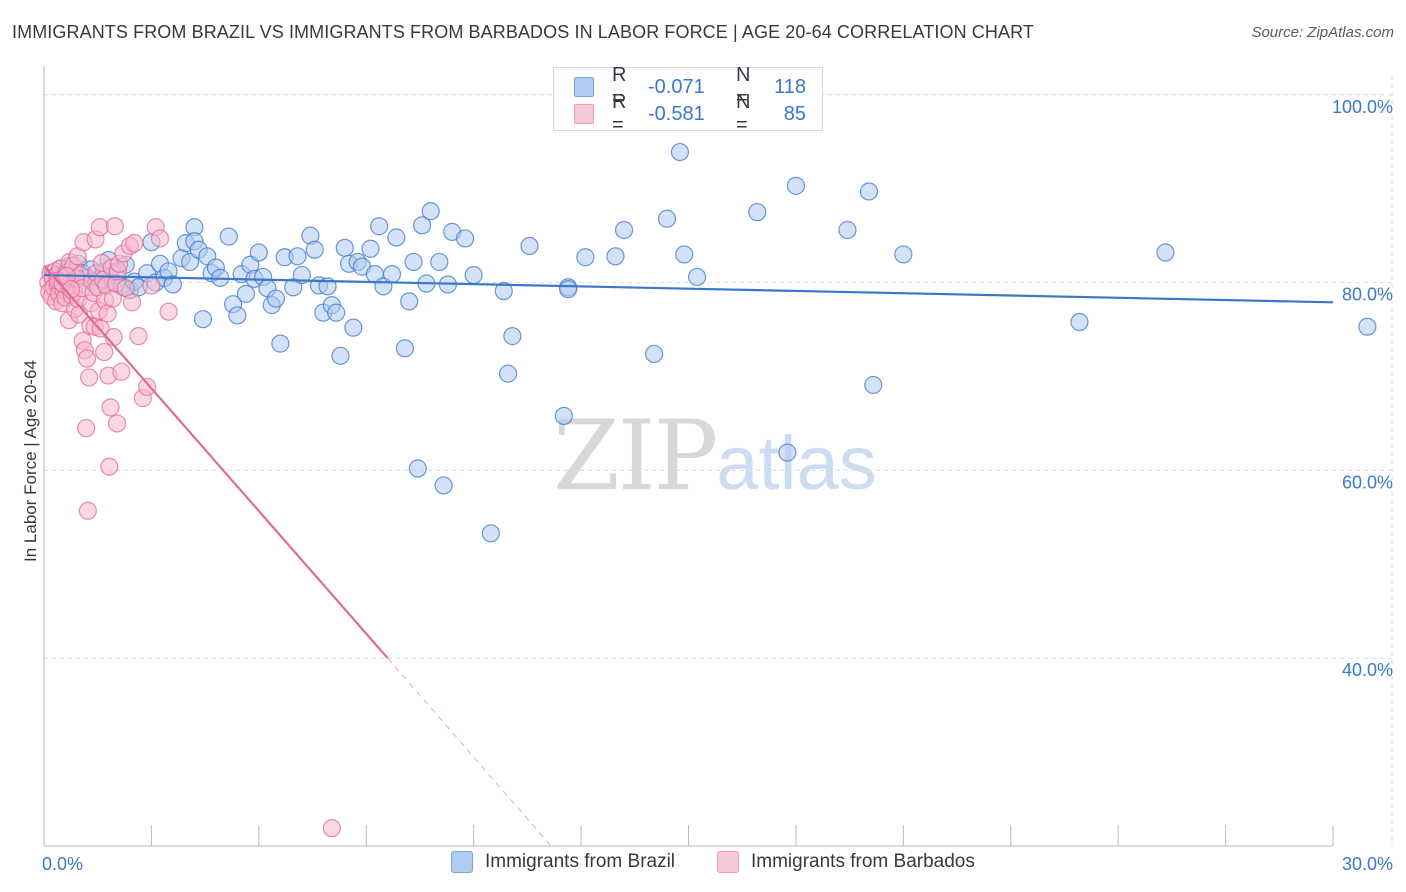 The width and height of the screenshot is (1406, 892). What do you see at coordinates (796, 463) in the screenshot?
I see `watermark-atlas: atlas` at bounding box center [796, 463].